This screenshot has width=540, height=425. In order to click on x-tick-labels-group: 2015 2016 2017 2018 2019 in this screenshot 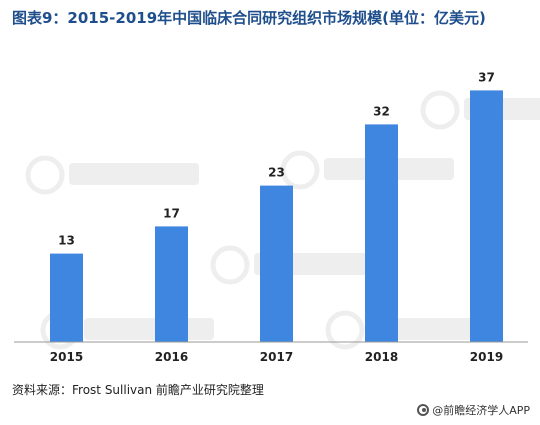, I will do `click(276, 357)`.